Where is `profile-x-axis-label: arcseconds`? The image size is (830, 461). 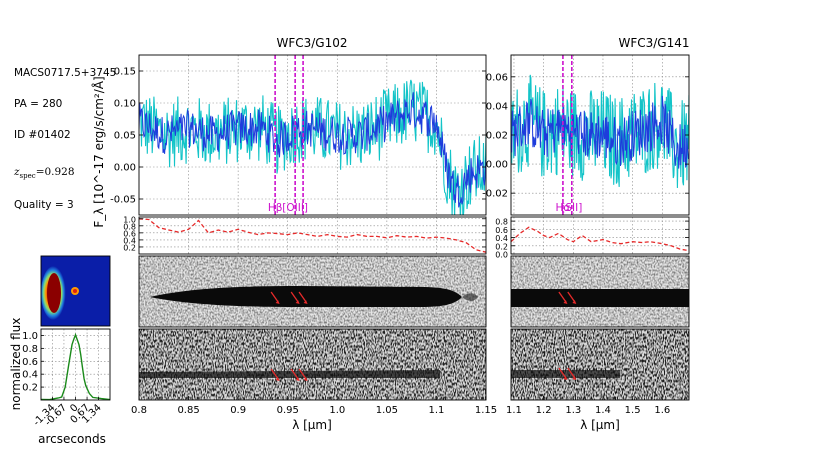 profile-x-axis-label: arcseconds is located at coordinates (72, 439).